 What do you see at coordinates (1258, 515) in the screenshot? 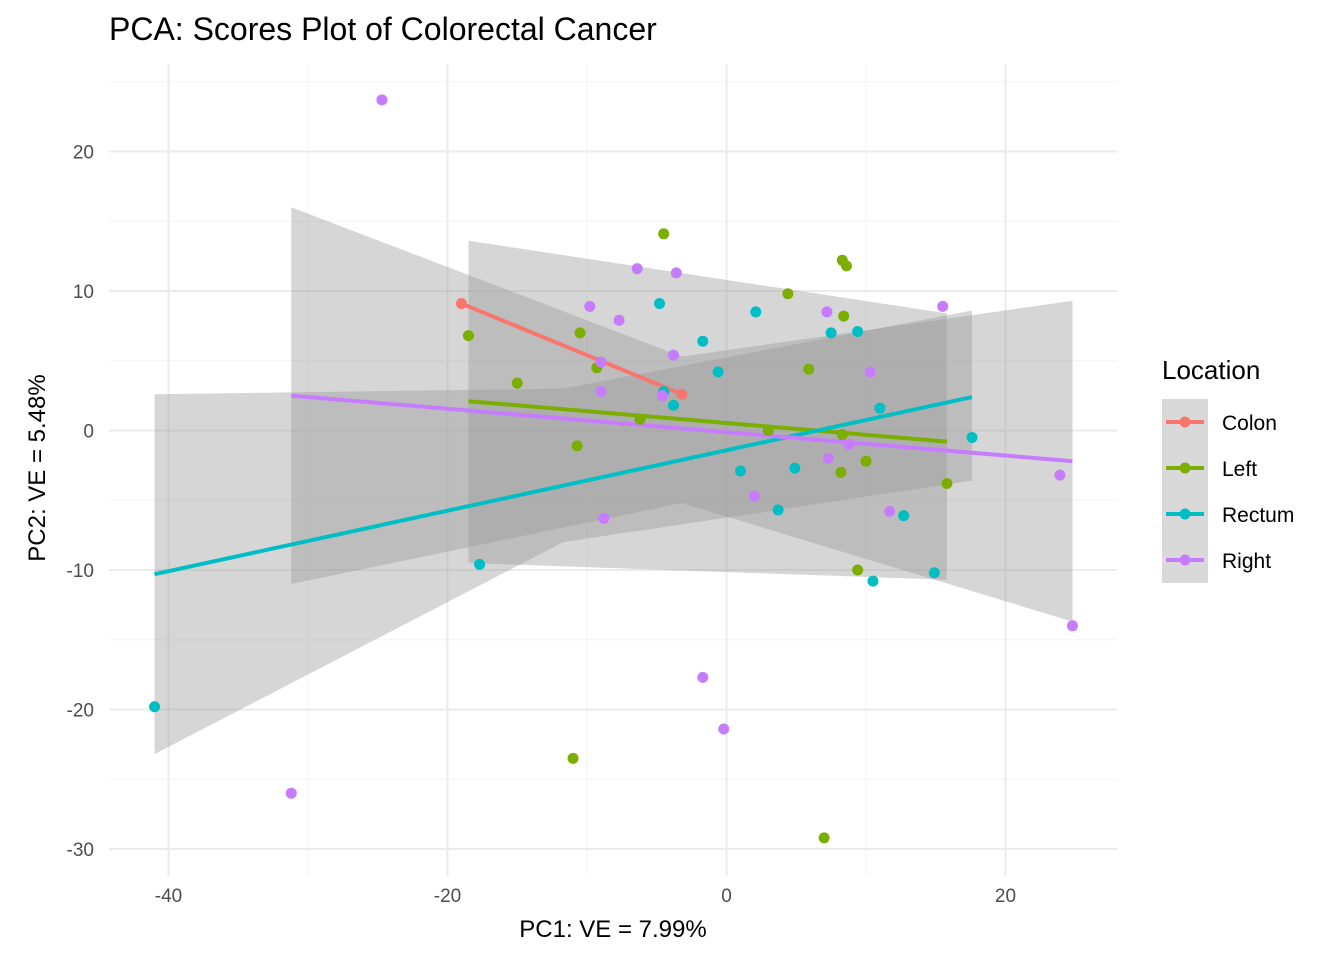
I see `legend-label-rectum: Rectum` at bounding box center [1258, 515].